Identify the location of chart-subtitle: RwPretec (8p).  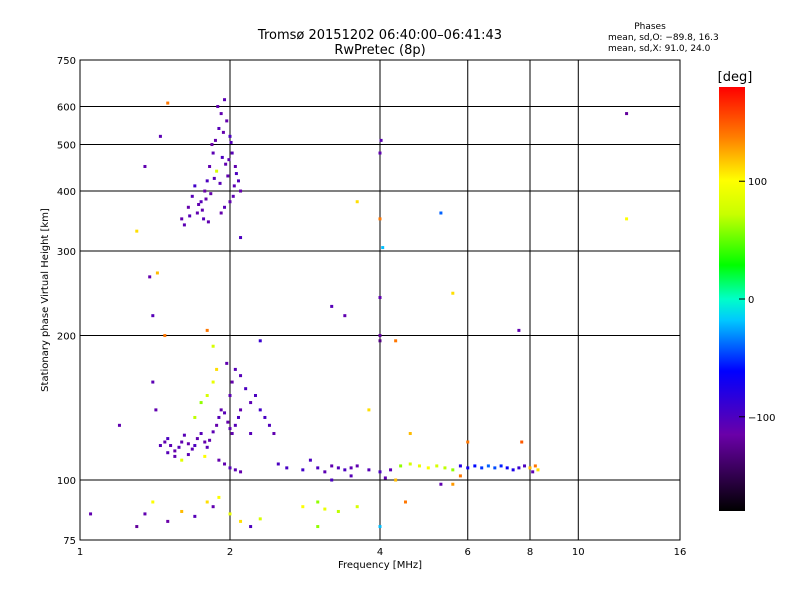
(380, 50).